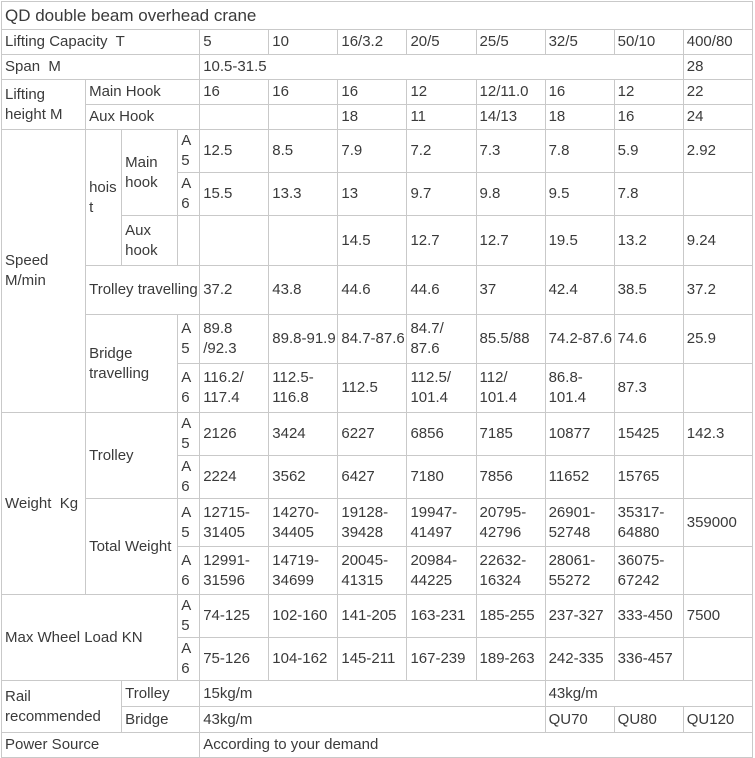  I want to click on value-cell: 84.7/ 87.6, so click(441, 339).